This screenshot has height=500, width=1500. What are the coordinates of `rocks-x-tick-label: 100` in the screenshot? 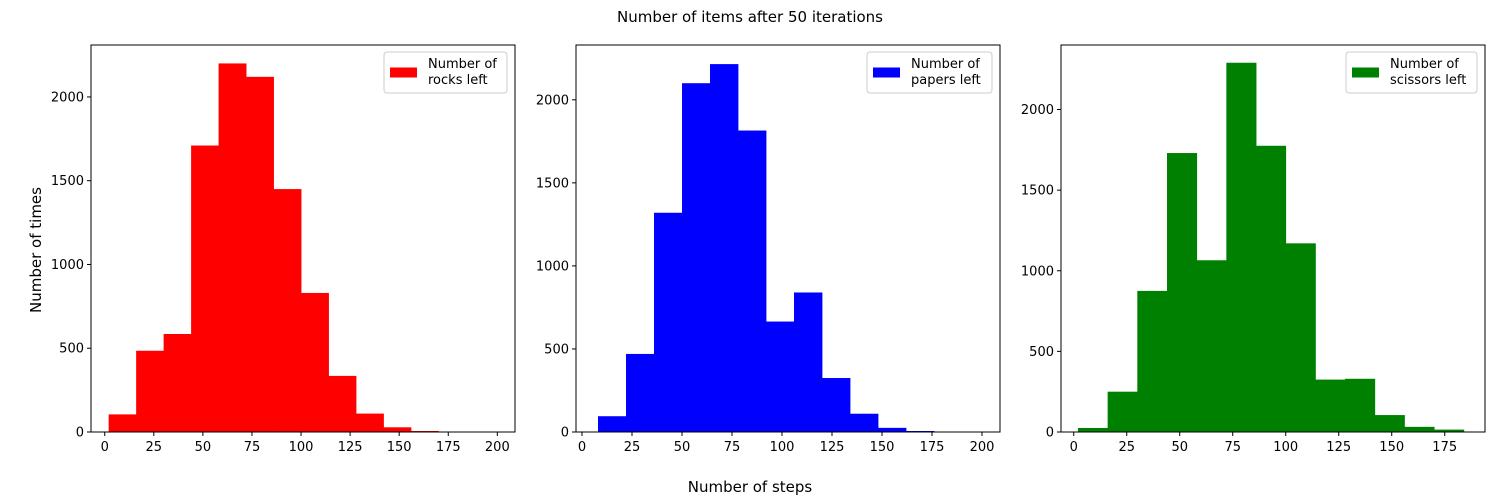 It's located at (301, 447).